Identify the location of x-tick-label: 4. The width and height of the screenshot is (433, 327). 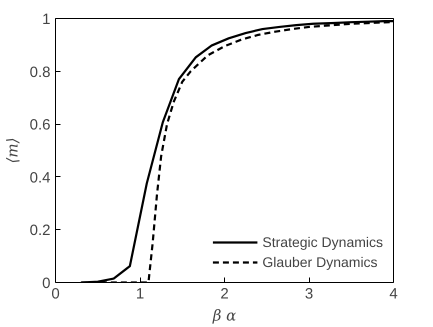
(393, 294).